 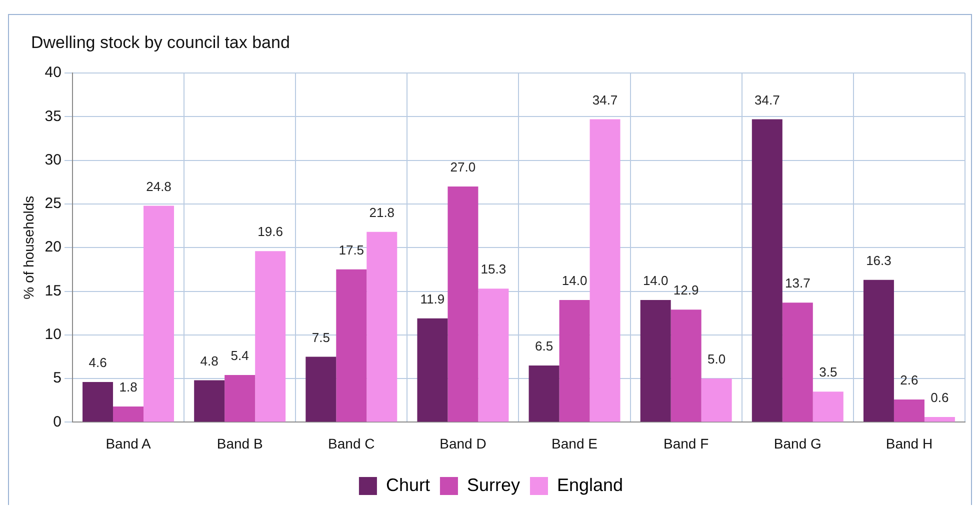 I want to click on data-label: 0.6, so click(x=939, y=398).